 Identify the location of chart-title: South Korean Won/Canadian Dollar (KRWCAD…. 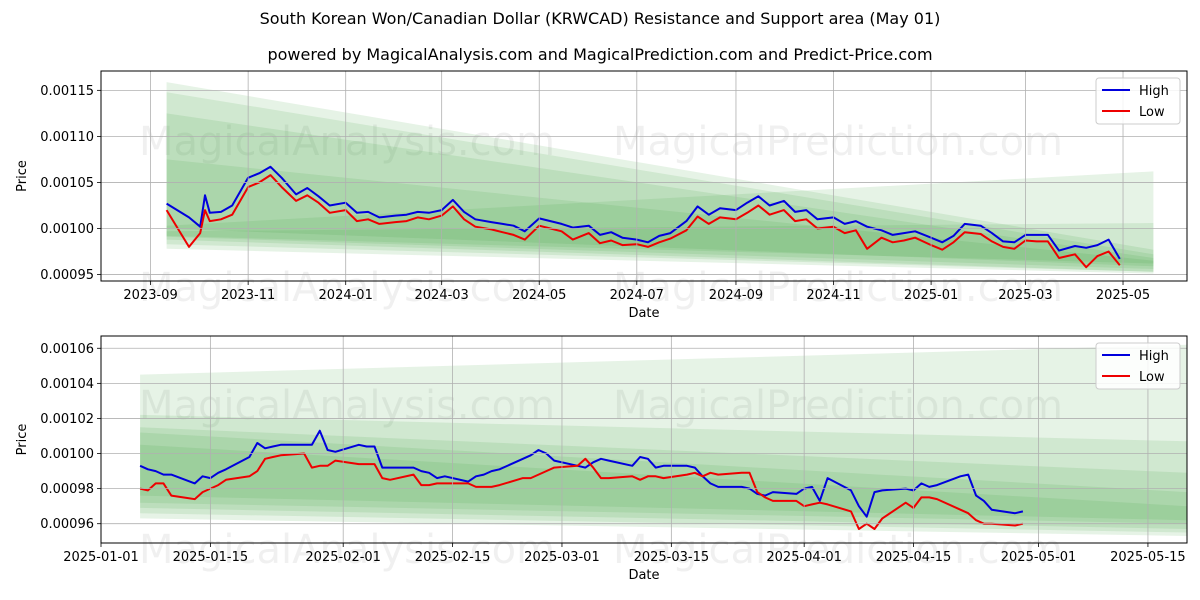
(600, 18).